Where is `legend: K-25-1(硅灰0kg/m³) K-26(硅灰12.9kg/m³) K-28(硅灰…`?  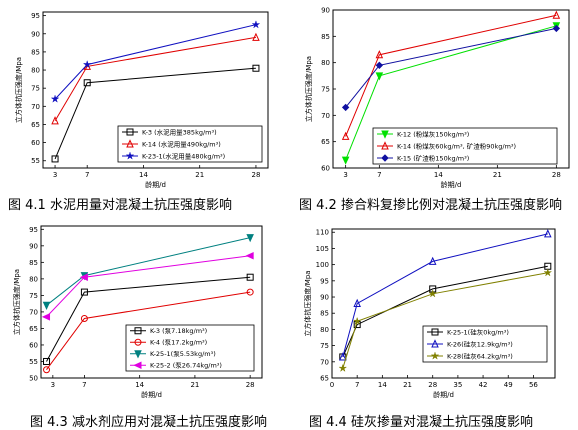 legend: K-25-1(硅灰0kg/m³) K-26(硅灰12.9kg/m³) K-28(硅灰… is located at coordinates (485, 344).